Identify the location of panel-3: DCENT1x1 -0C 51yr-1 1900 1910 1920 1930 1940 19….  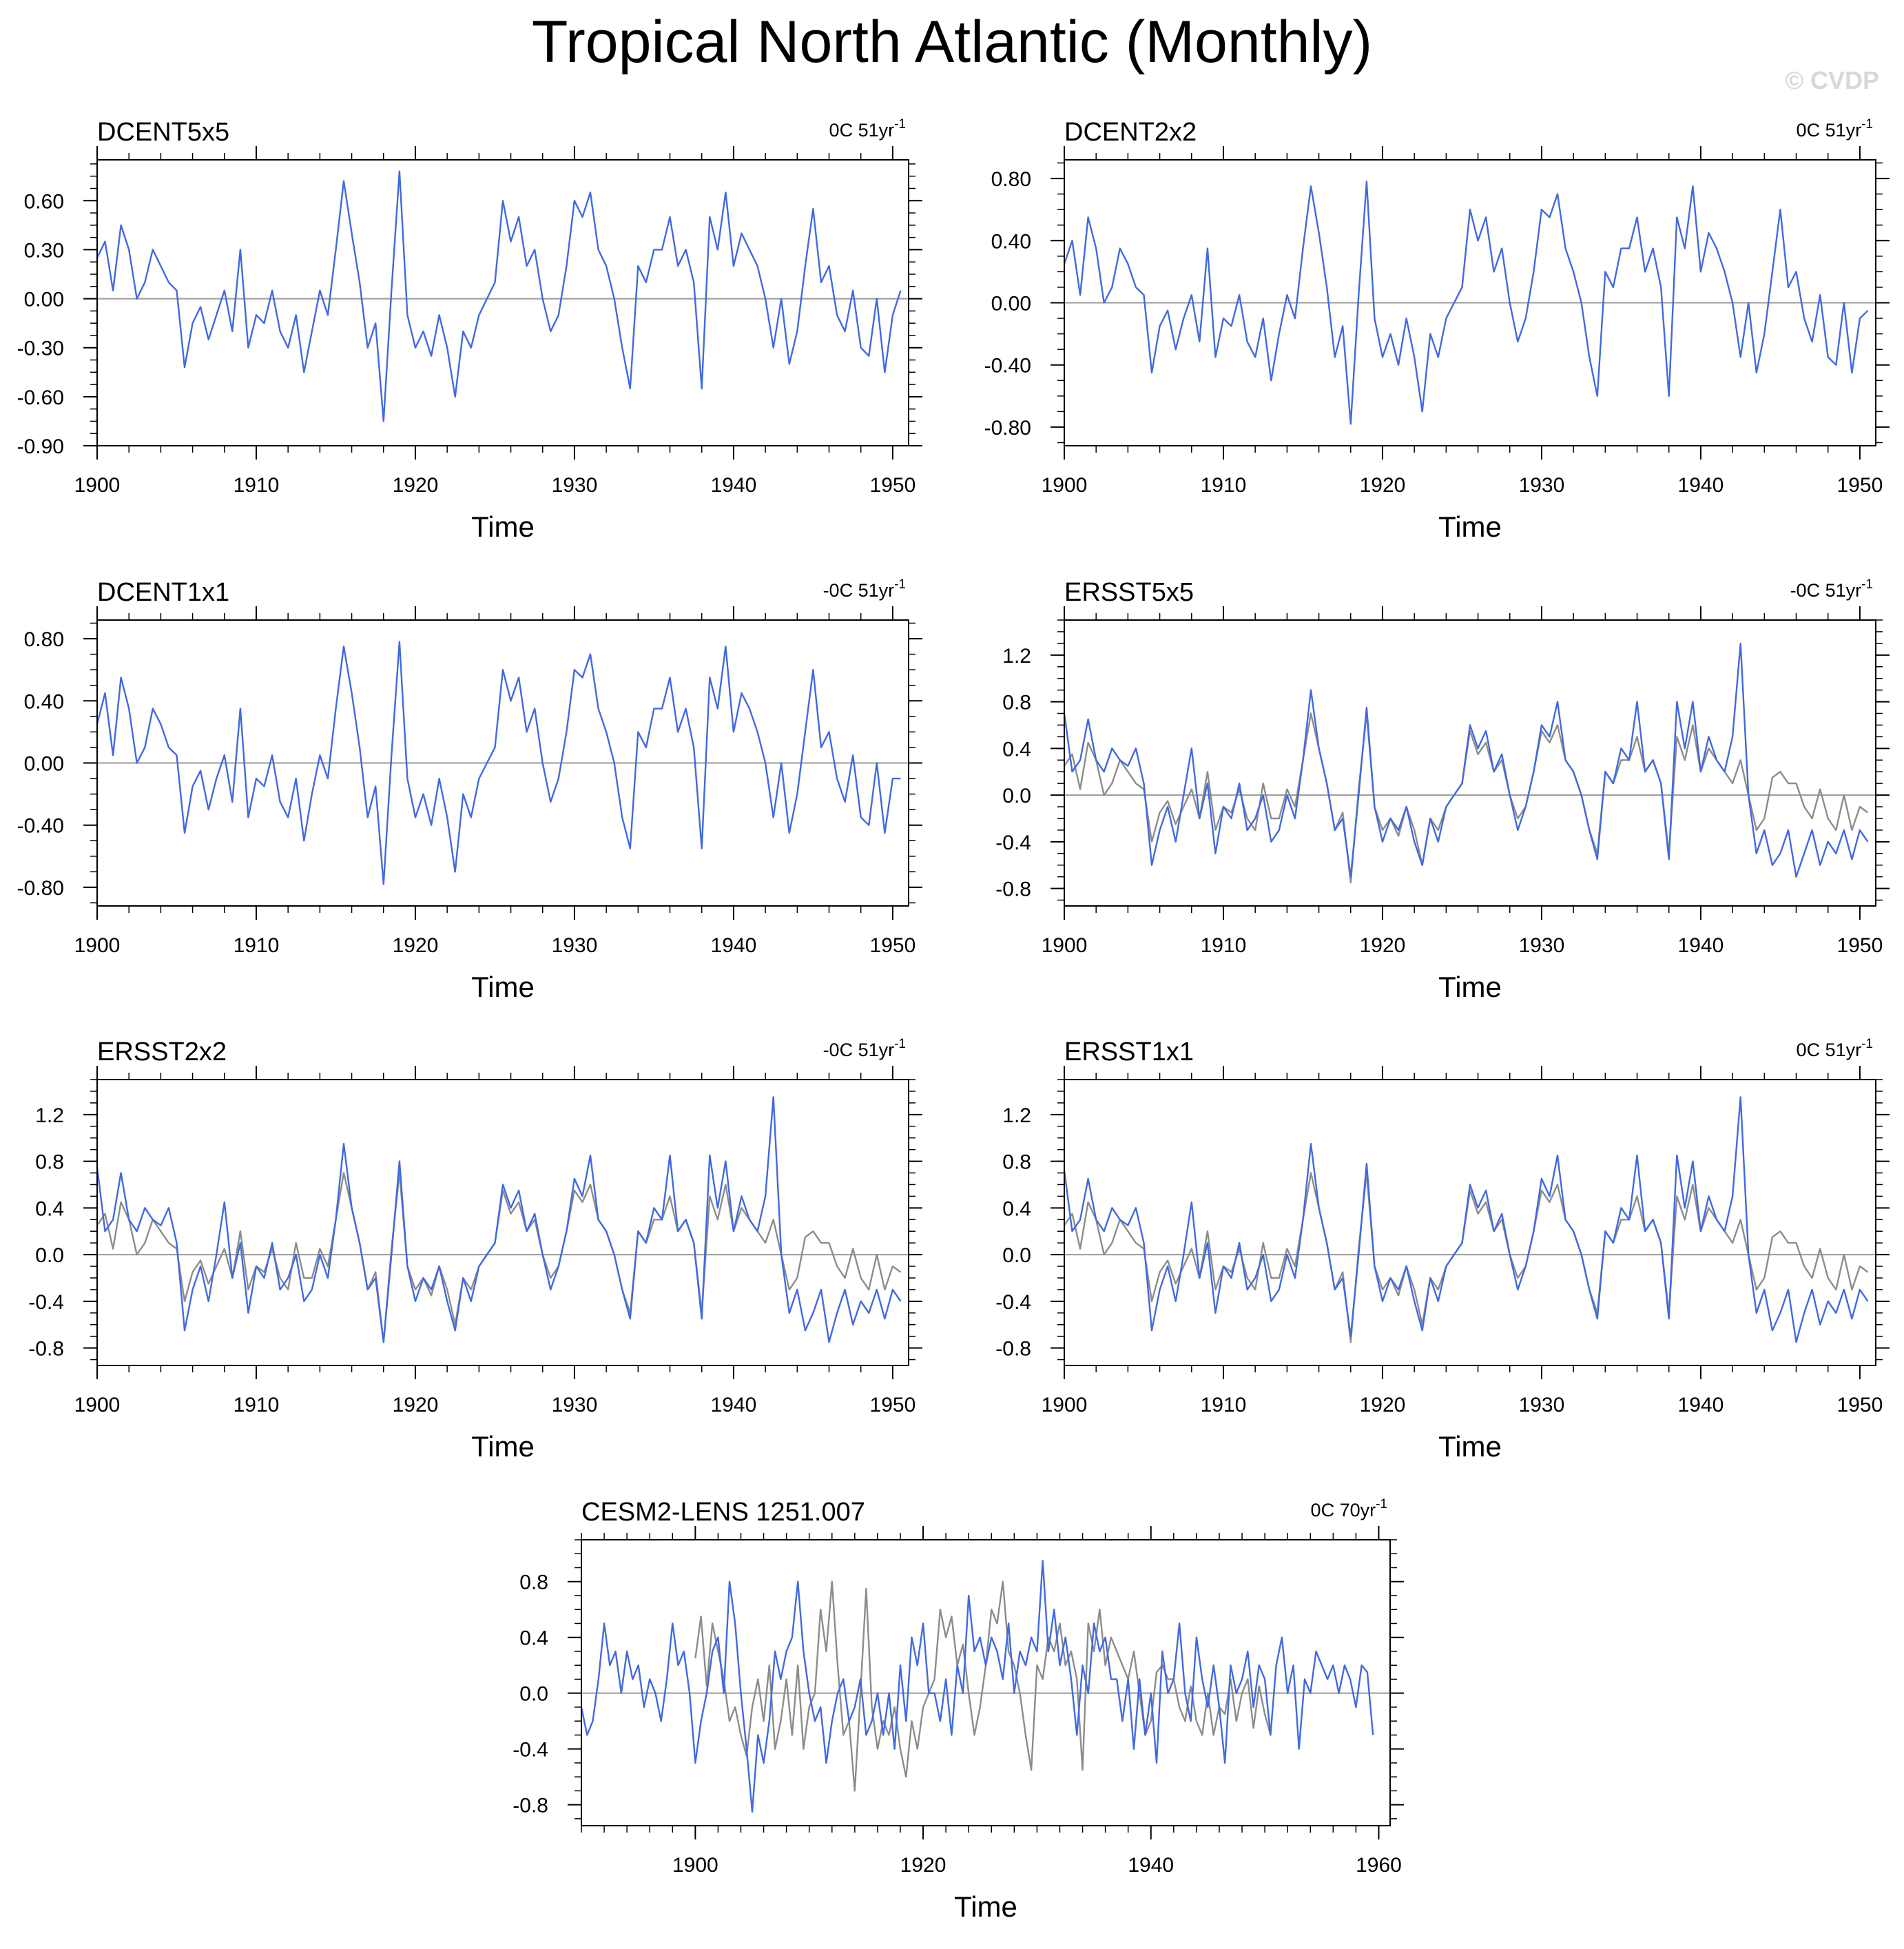
(469, 790).